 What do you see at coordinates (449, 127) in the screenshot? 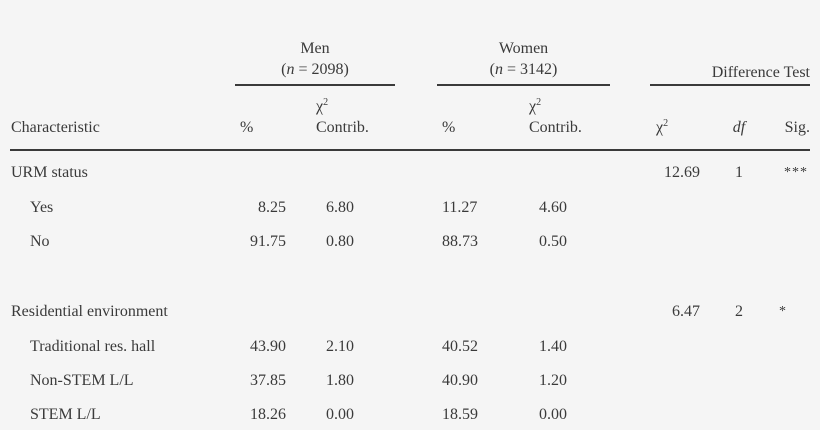
I see `col-header-women-pct: %` at bounding box center [449, 127].